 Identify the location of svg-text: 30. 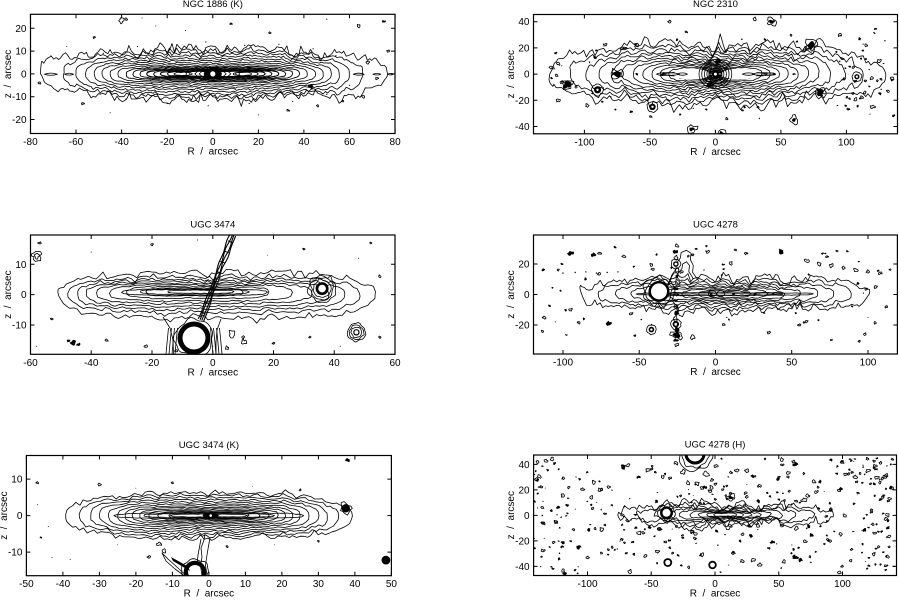
(319, 584).